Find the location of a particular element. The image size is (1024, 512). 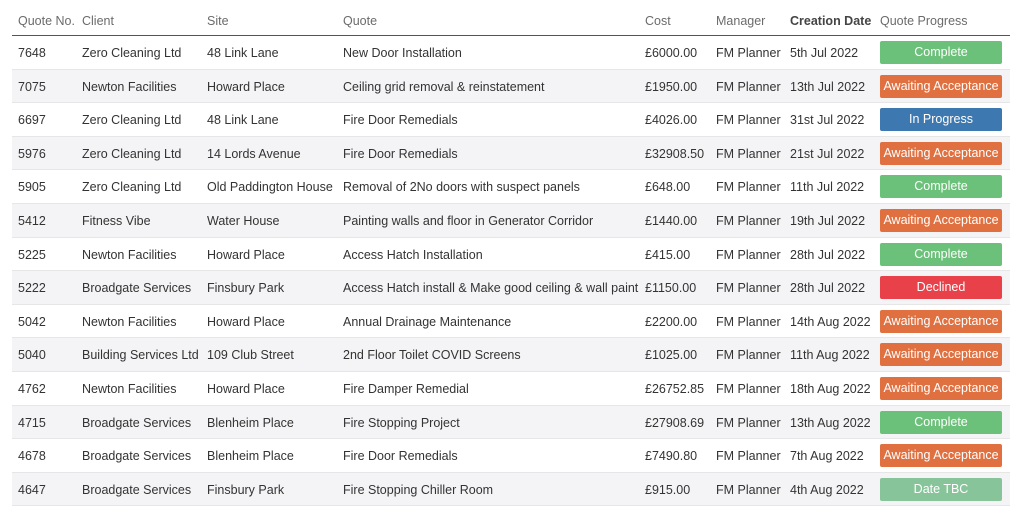

table-cell: 14th Aug 2022 is located at coordinates (830, 321).